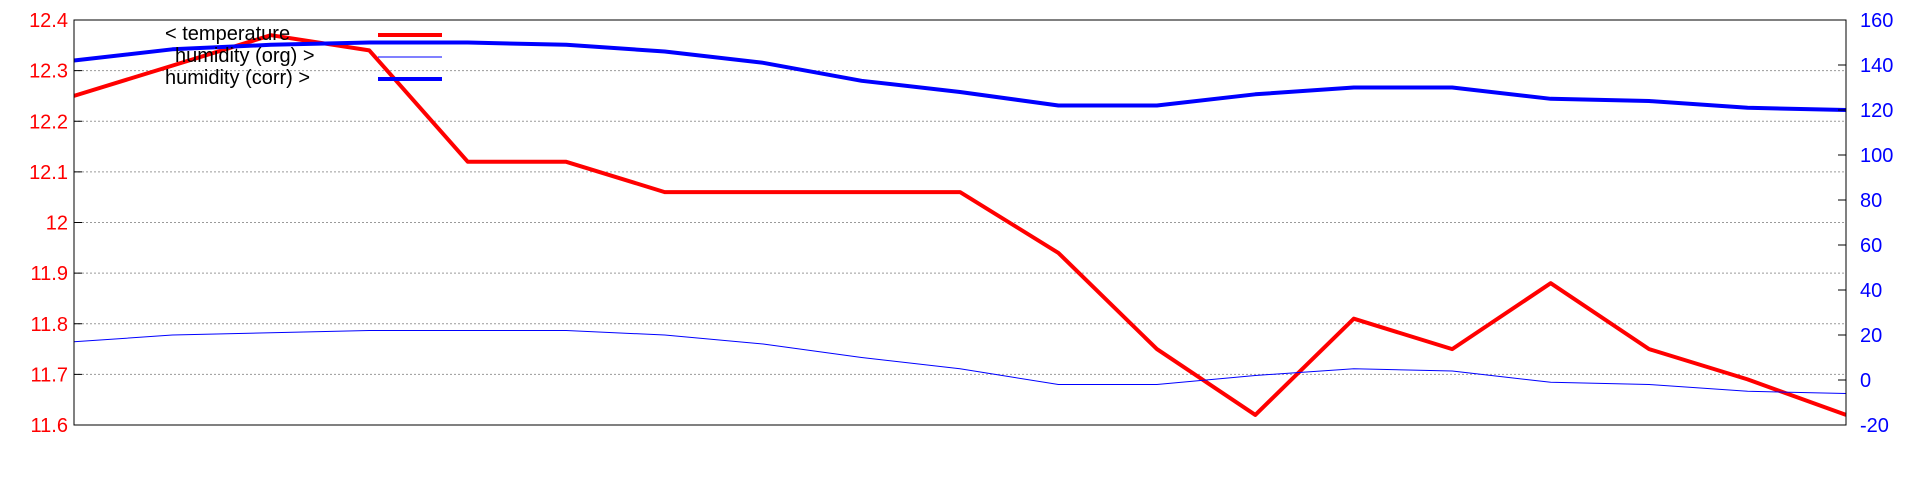 This screenshot has height=480, width=1920. Describe the element at coordinates (48, 21) in the screenshot. I see `left-tick-label: 12.4` at that location.